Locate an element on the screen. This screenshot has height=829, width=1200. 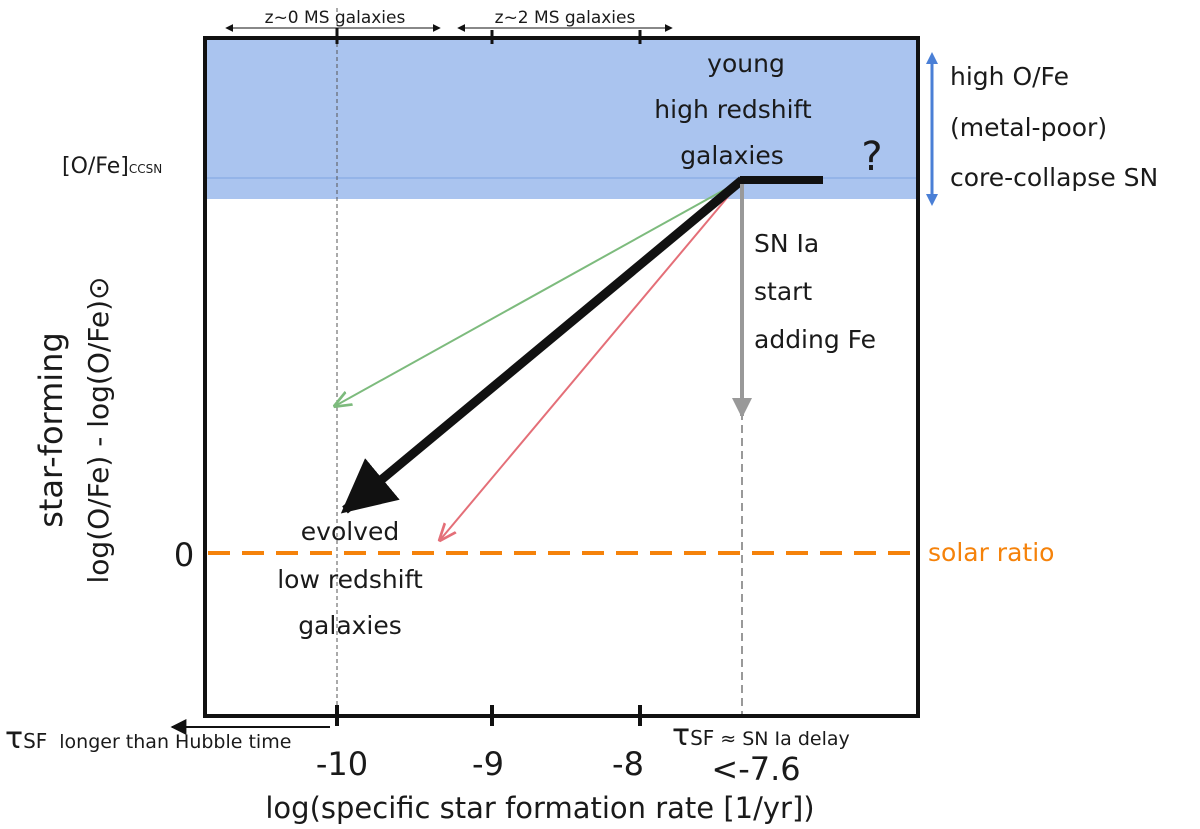
x-tick-label-minus7-6: <-7.6 is located at coordinates (755, 769).